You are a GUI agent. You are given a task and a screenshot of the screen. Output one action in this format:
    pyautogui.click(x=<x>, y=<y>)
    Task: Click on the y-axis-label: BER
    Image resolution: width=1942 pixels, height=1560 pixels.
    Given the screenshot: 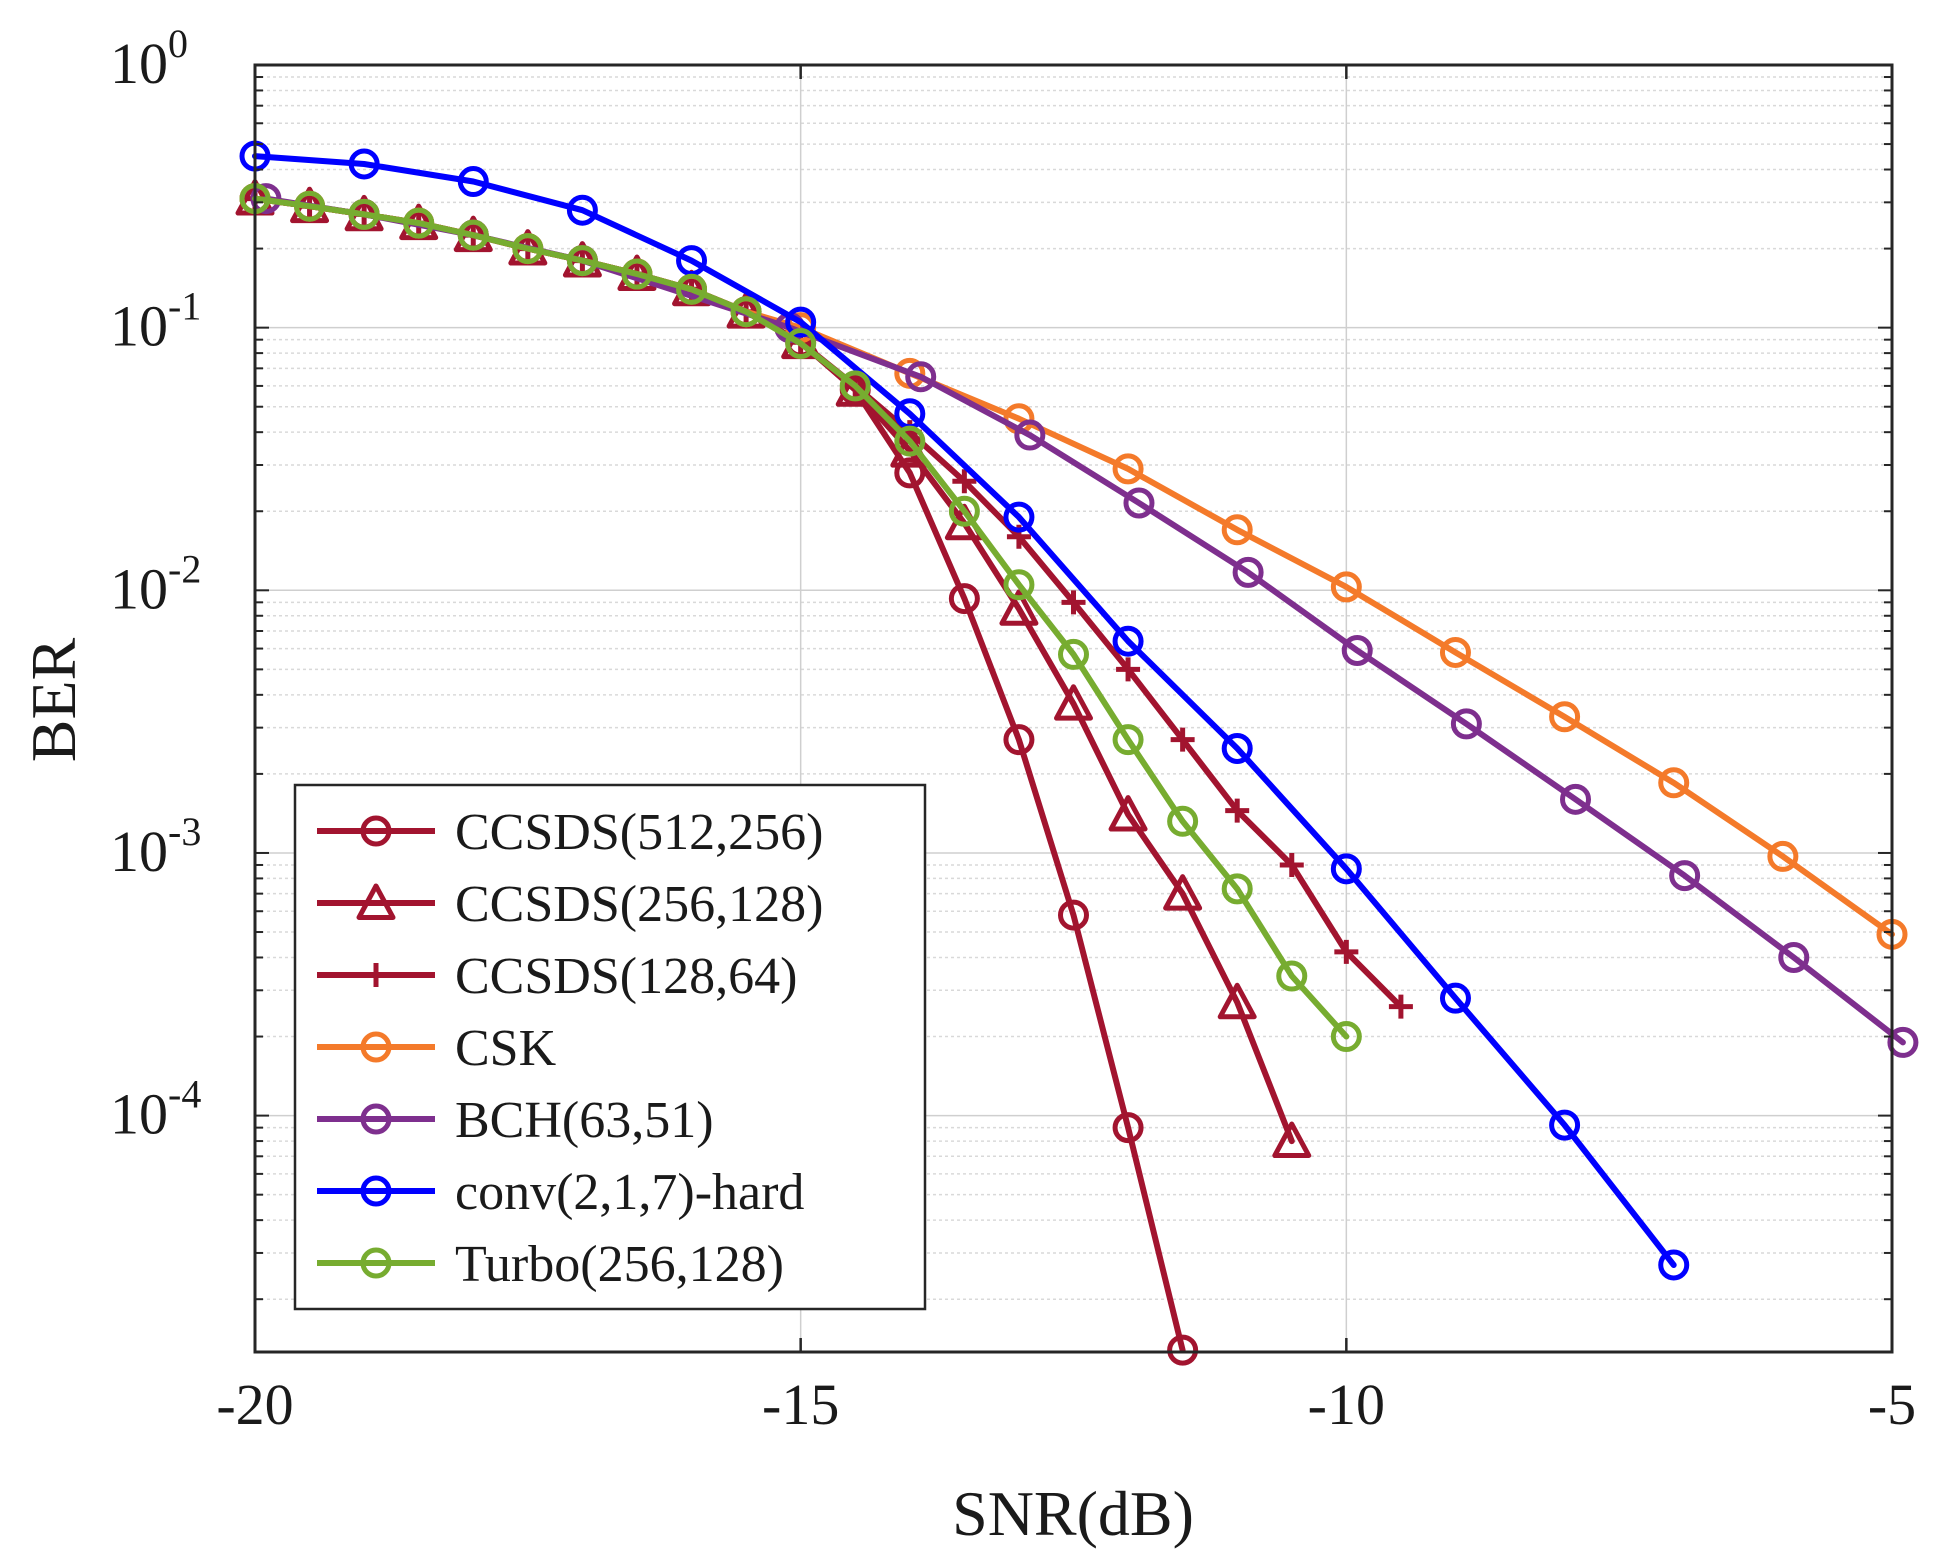 What is the action you would take?
    pyautogui.click(x=53, y=699)
    